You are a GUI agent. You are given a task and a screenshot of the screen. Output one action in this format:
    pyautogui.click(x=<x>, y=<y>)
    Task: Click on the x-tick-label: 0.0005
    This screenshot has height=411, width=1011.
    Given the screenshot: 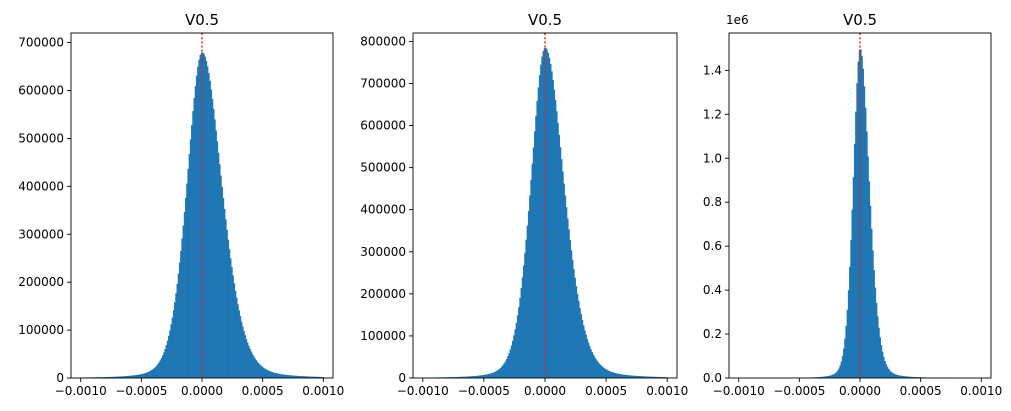 What is the action you would take?
    pyautogui.click(x=606, y=391)
    